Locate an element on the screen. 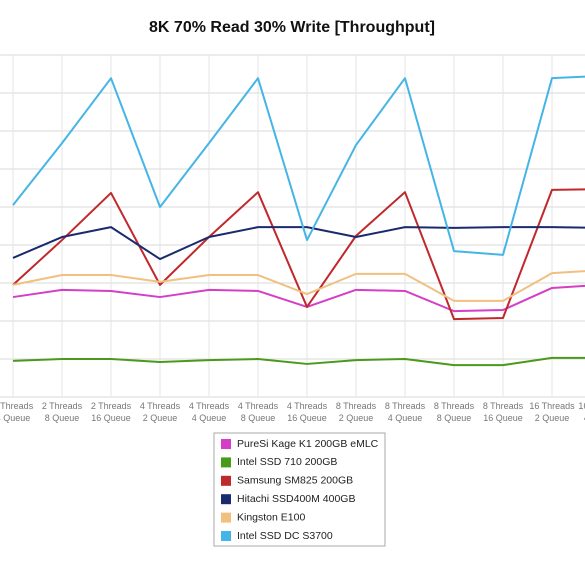 This screenshot has height=570, width=585. x-tick-label: 4 Threads 16 Queue is located at coordinates (307, 412).